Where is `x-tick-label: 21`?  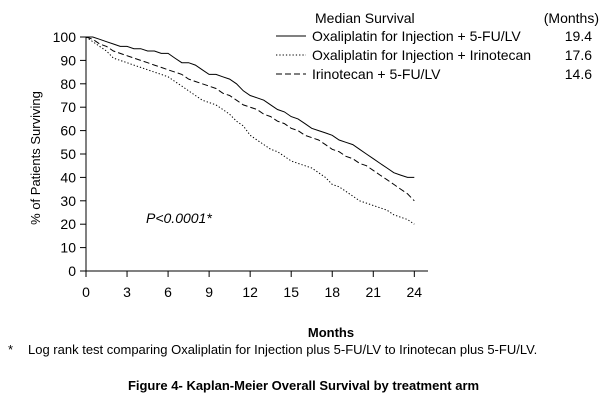 x-tick-label: 21 is located at coordinates (373, 292).